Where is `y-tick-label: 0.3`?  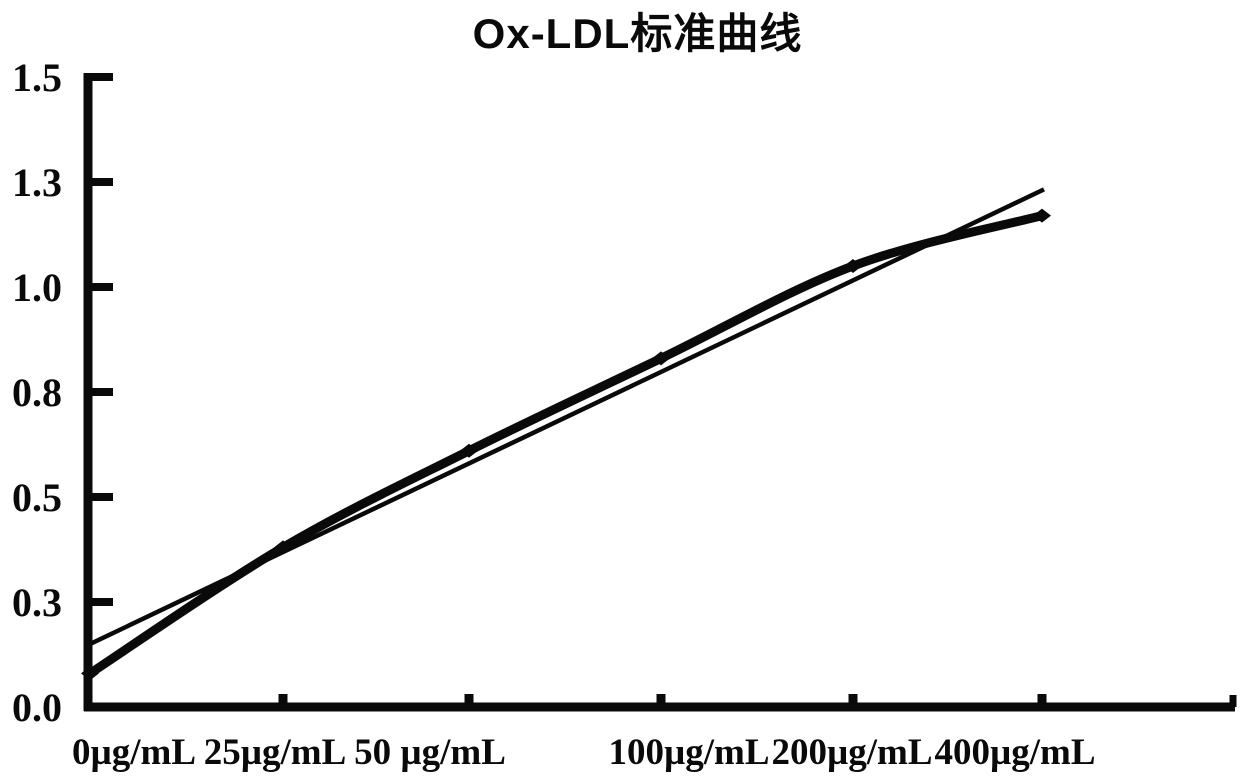
y-tick-label: 0.3 is located at coordinates (37, 602).